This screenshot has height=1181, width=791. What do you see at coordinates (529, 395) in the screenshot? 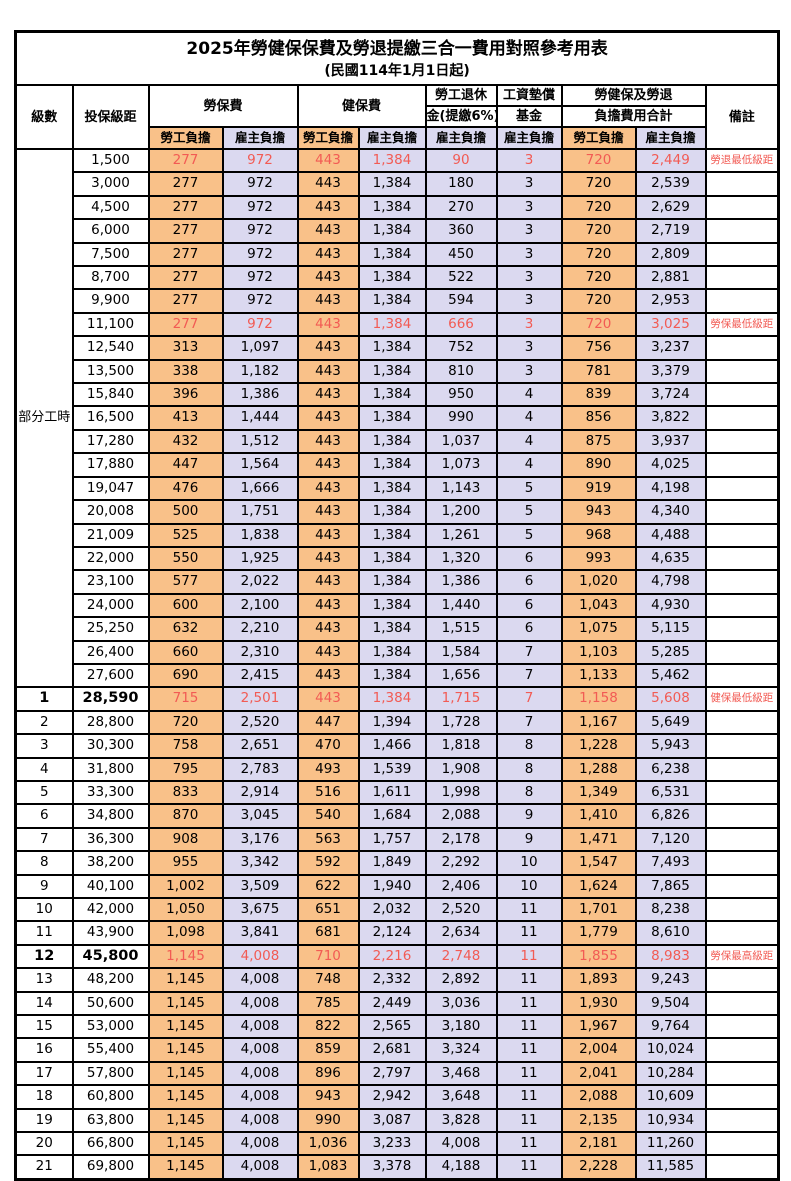
I see `wage-fund-employer-cell: 4` at bounding box center [529, 395].